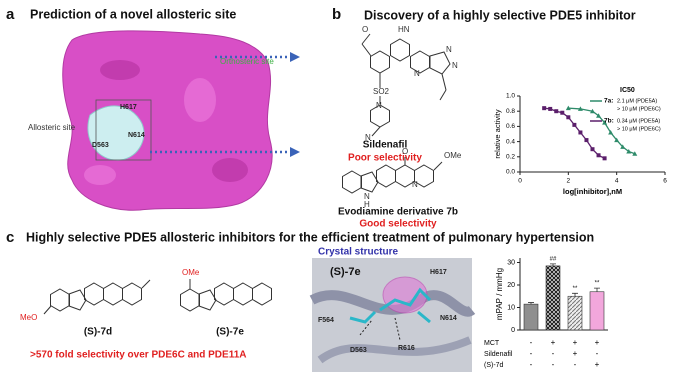 The width and height of the screenshot is (680, 376). What do you see at coordinates (404, 29) in the screenshot?
I see `atom: HN` at bounding box center [404, 29].